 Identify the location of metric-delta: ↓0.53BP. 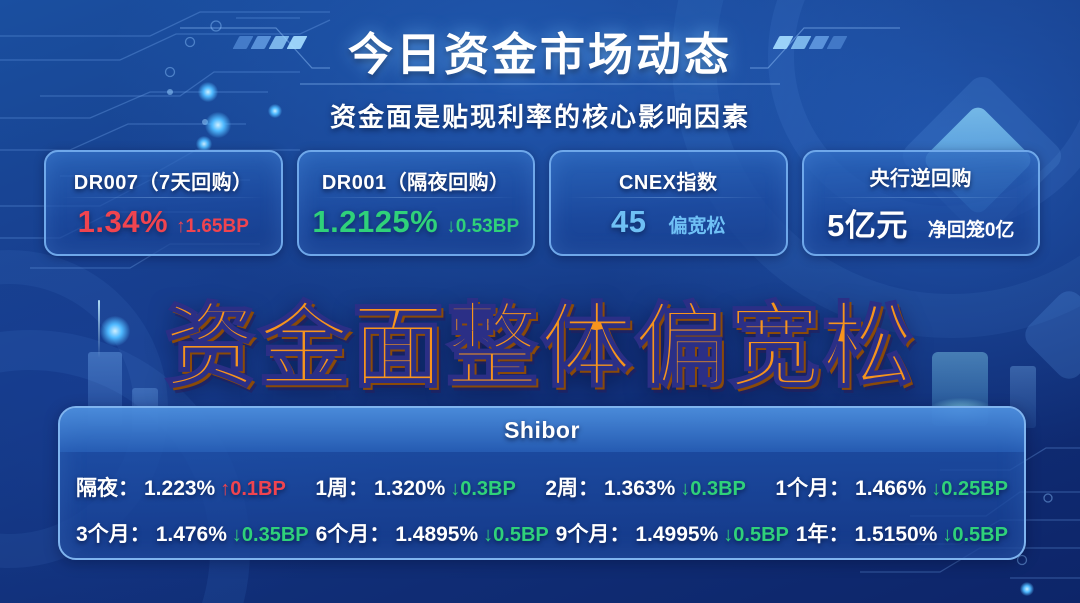
(482, 227).